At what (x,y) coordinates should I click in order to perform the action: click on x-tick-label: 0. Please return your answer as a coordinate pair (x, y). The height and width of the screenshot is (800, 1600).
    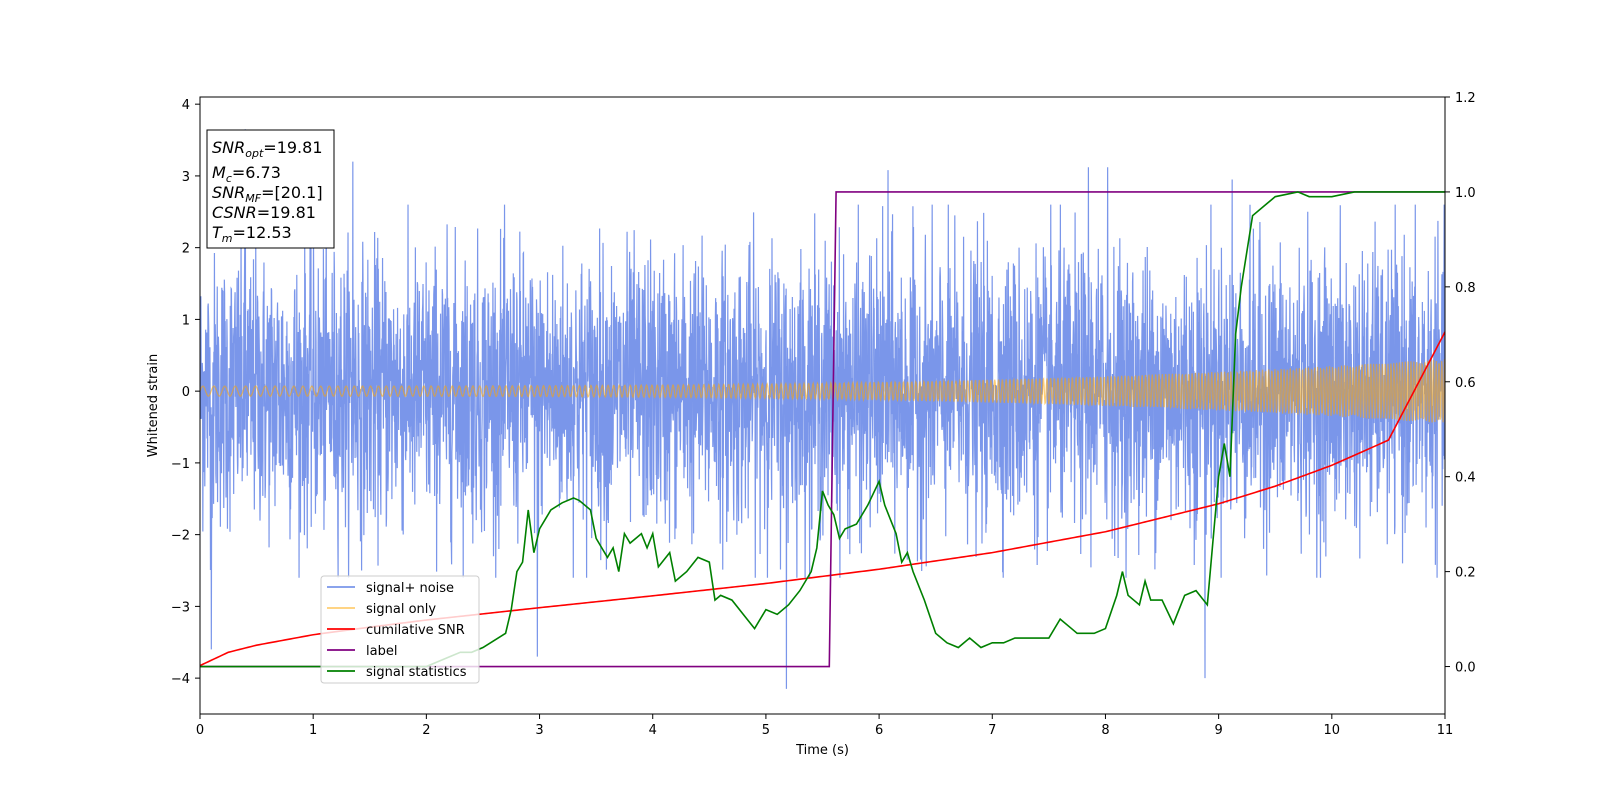
    Looking at the image, I should click on (200, 730).